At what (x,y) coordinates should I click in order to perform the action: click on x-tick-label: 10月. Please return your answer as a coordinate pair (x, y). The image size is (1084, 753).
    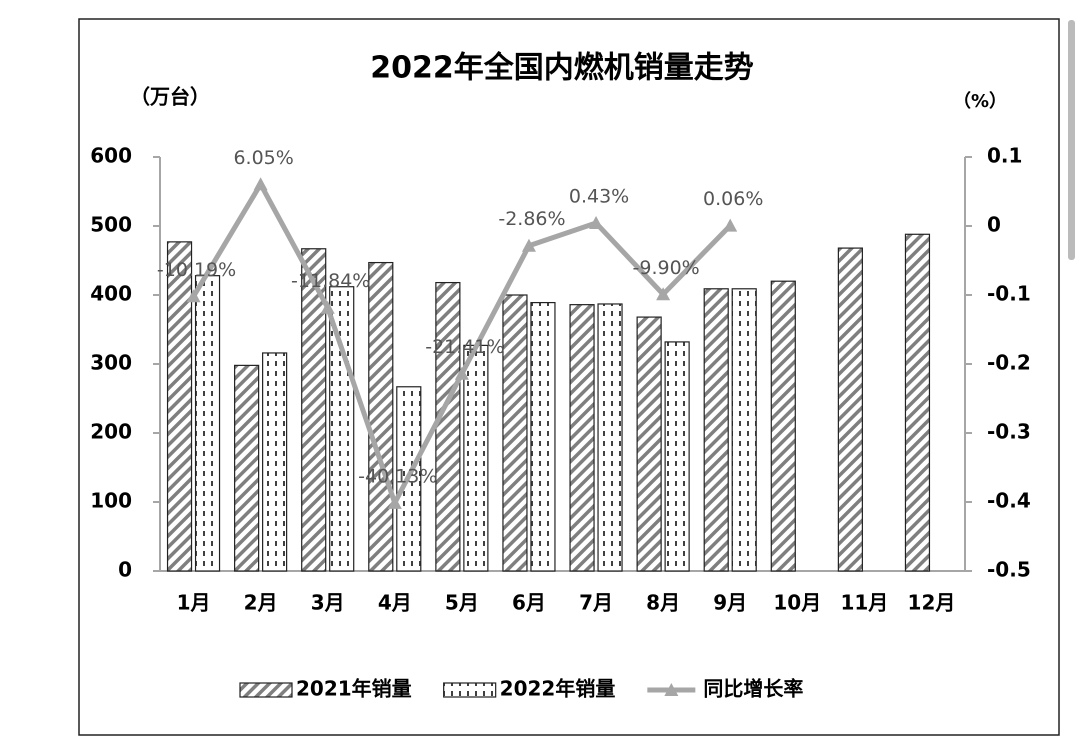
    Looking at the image, I should click on (797, 603).